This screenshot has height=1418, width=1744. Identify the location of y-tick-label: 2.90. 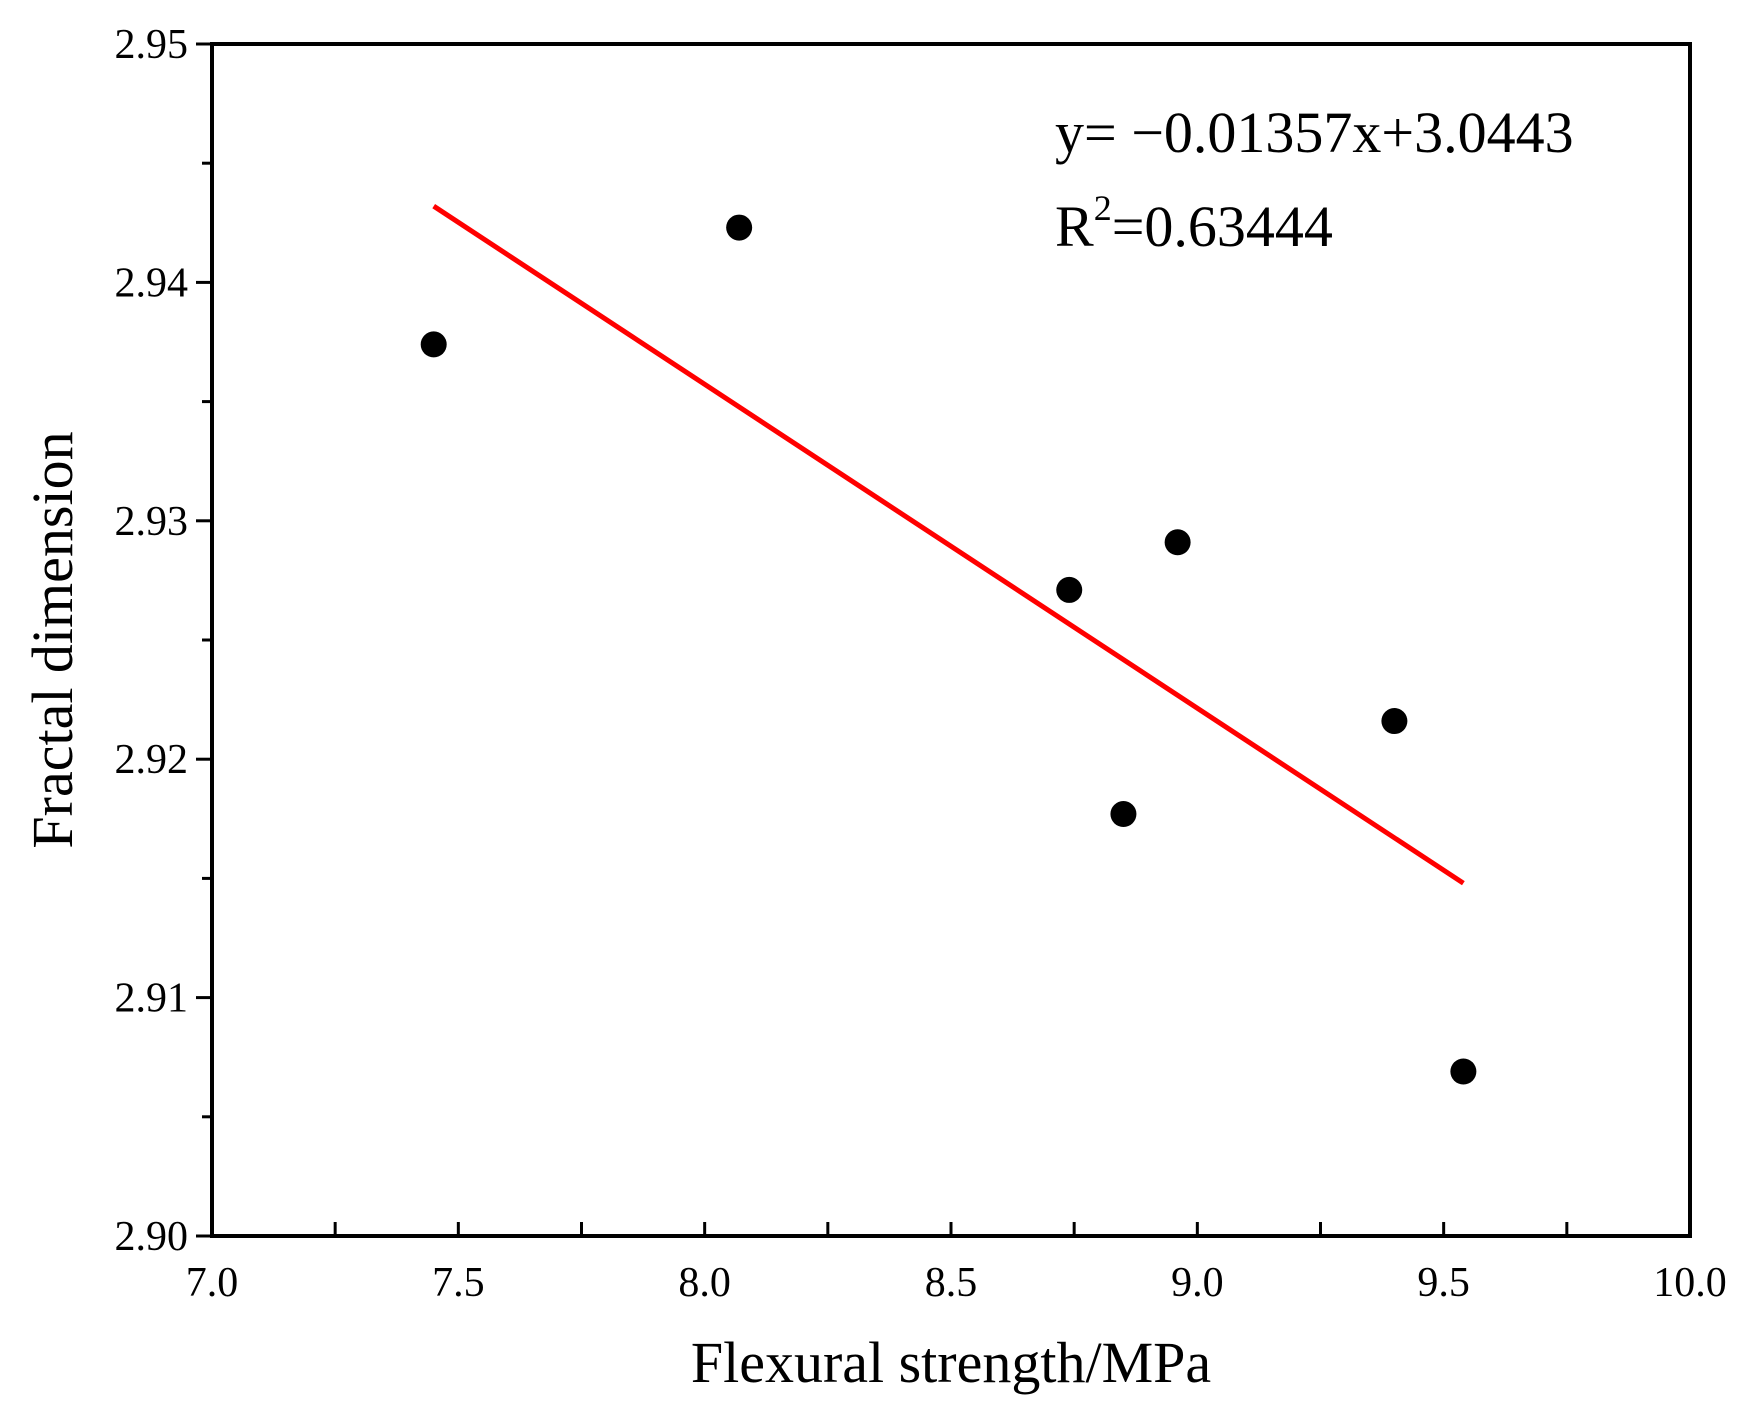
(152, 1237).